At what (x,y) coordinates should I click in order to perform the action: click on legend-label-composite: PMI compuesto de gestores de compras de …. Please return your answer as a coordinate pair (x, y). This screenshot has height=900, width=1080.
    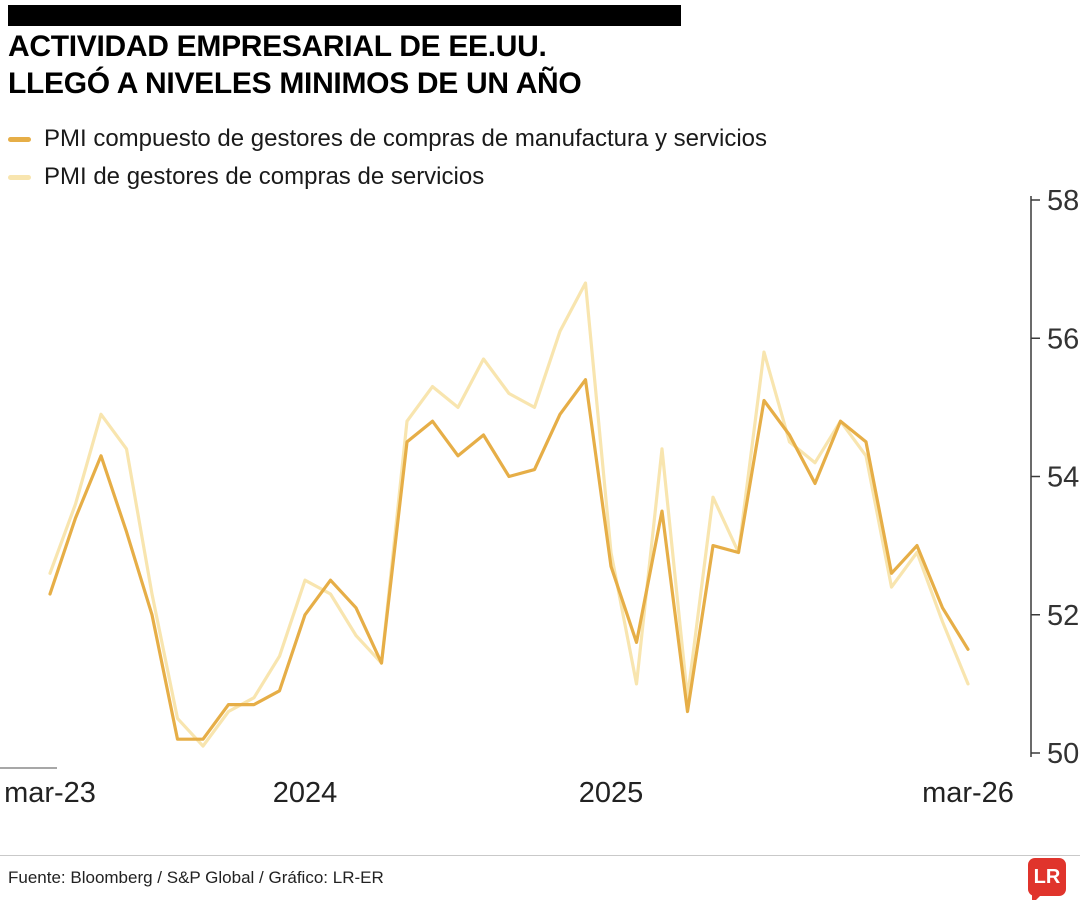
    Looking at the image, I should click on (405, 138).